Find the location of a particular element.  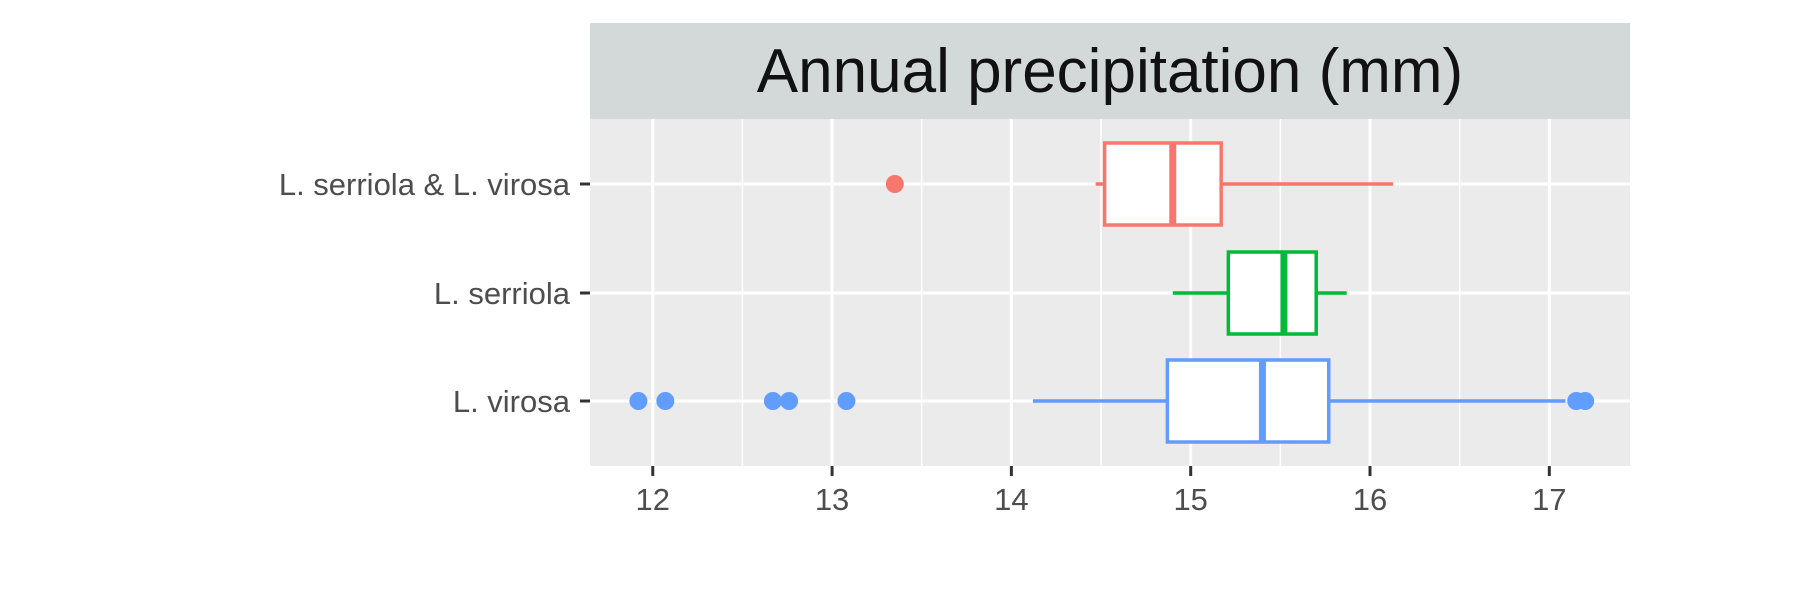

y-tick-label: L. serriola & L. virosa is located at coordinates (425, 184).